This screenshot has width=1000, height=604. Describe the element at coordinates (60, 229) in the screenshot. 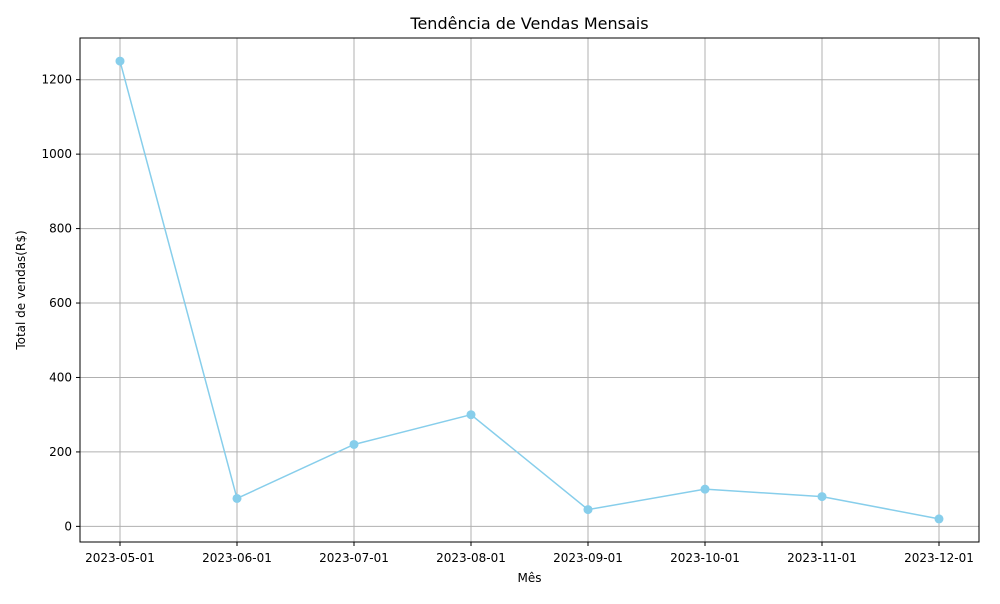

I see `y-tick-label: 800` at that location.